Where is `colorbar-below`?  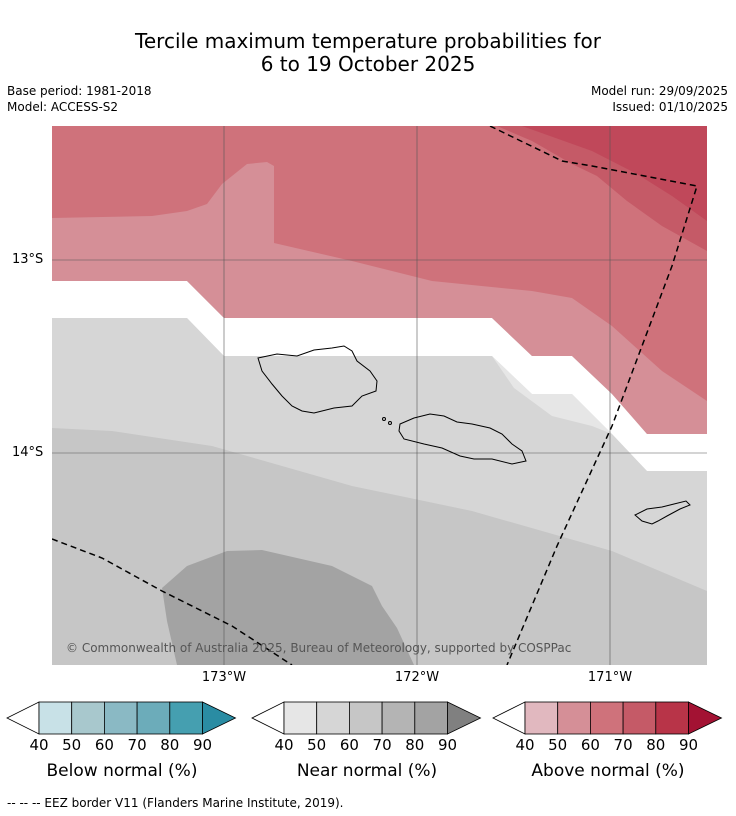
colorbar-below is located at coordinates (121, 718).